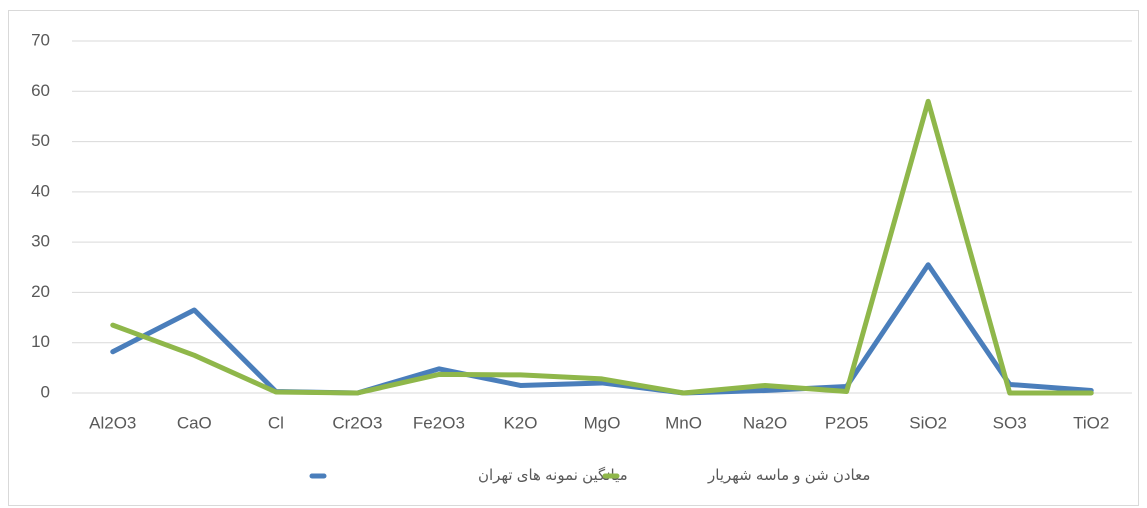 The width and height of the screenshot is (1147, 508). What do you see at coordinates (1091, 422) in the screenshot?
I see `x-tick-label: TiO2` at bounding box center [1091, 422].